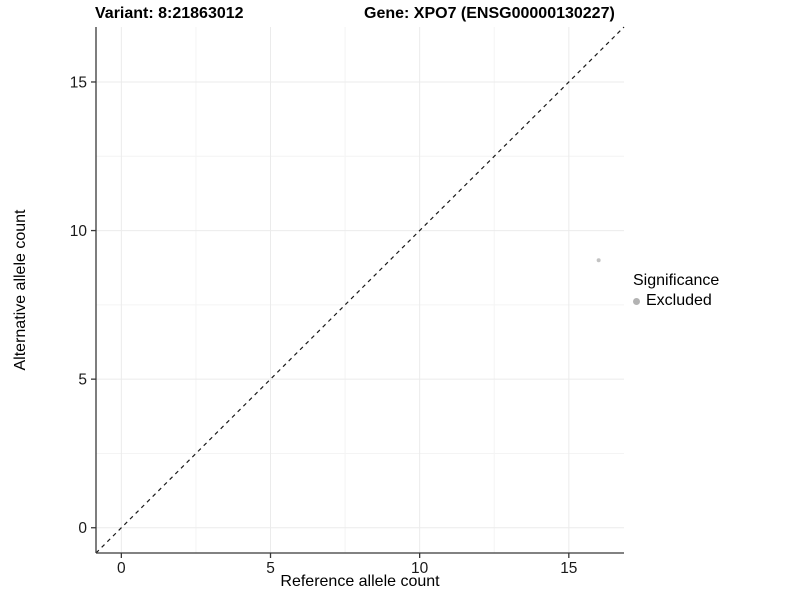  What do you see at coordinates (676, 280) in the screenshot?
I see `legend-title: Significance` at bounding box center [676, 280].